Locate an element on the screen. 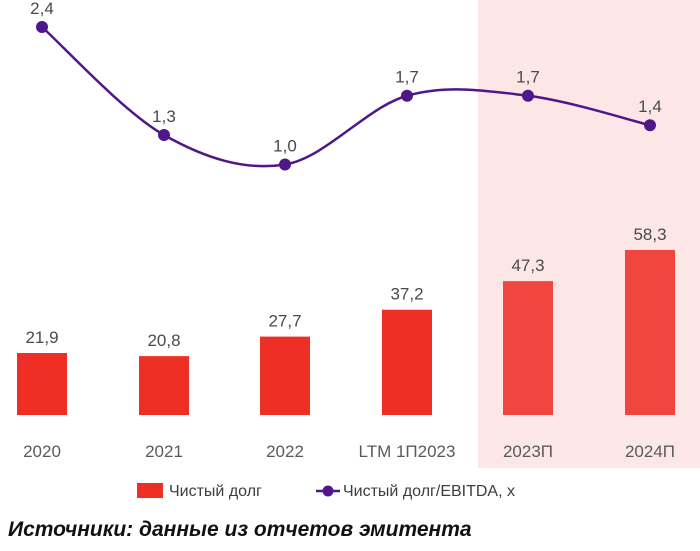 The width and height of the screenshot is (700, 551). line-value-label: 1,0 is located at coordinates (285, 145).